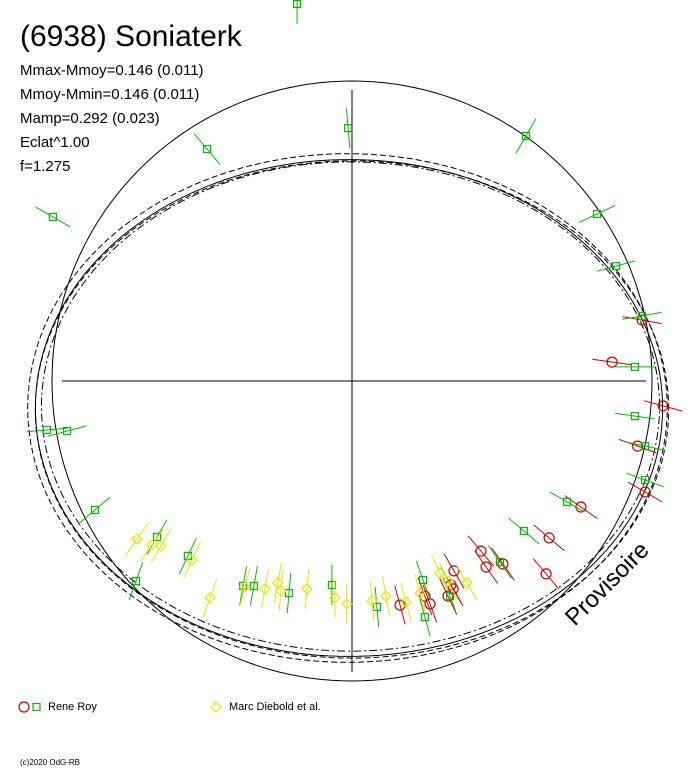 This screenshot has width=688, height=768. I want to click on legend-label-marc-diebold: Marc Diebold et al., so click(275, 707).